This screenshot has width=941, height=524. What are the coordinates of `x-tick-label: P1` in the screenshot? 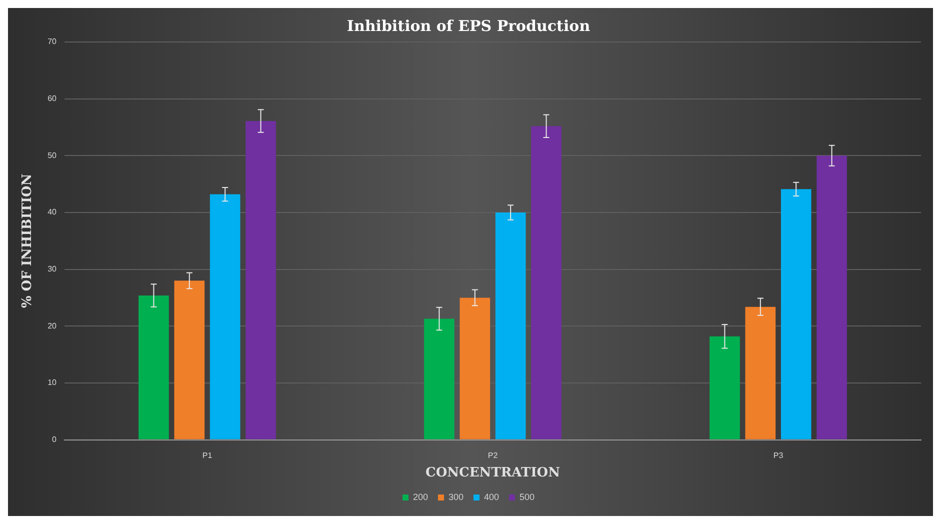 It's located at (207, 455).